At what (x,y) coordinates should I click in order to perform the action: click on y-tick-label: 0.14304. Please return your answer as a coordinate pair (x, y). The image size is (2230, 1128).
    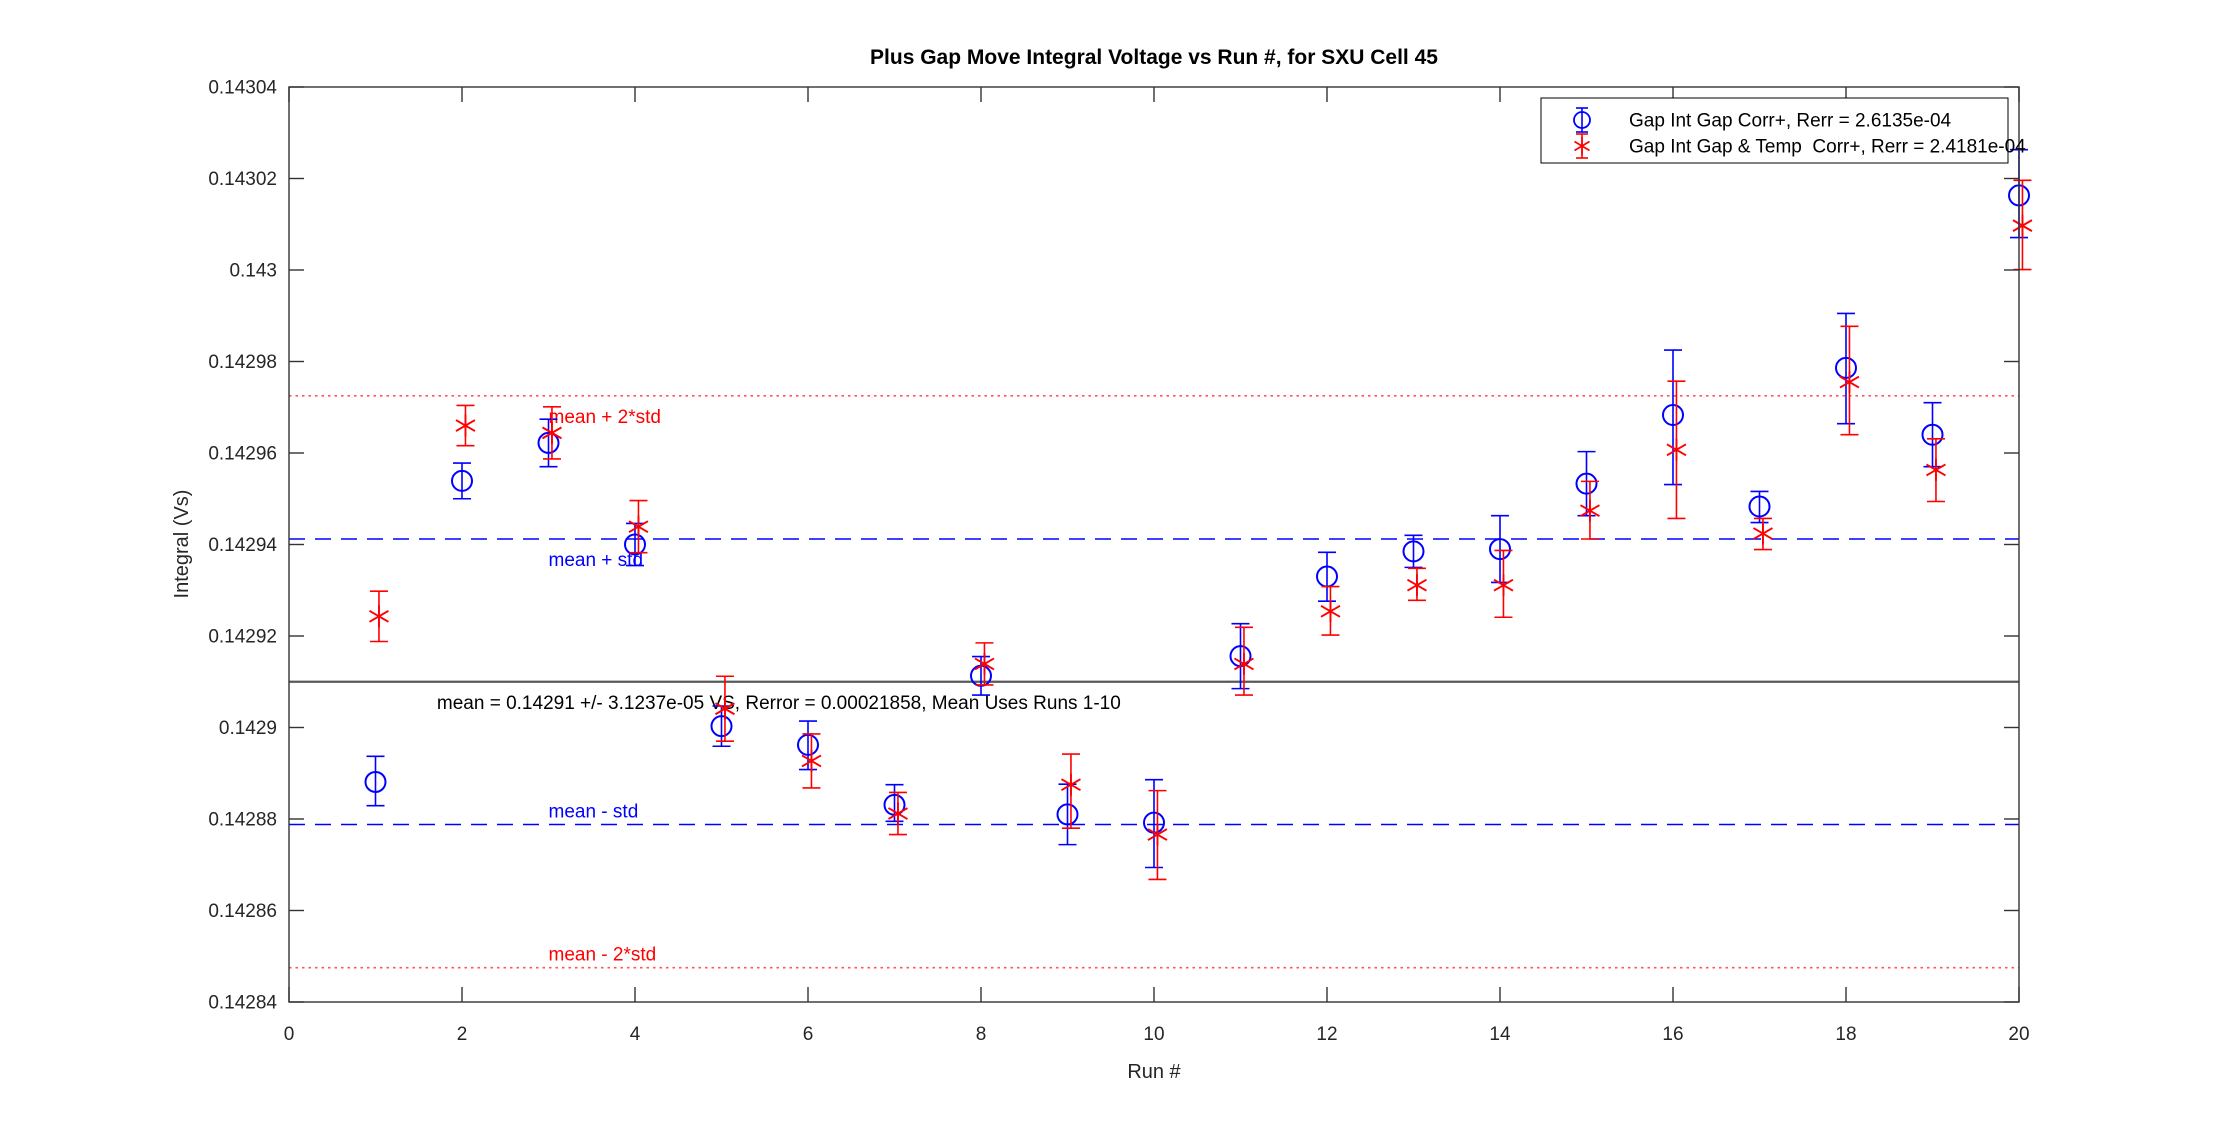
    Looking at the image, I should click on (242, 88).